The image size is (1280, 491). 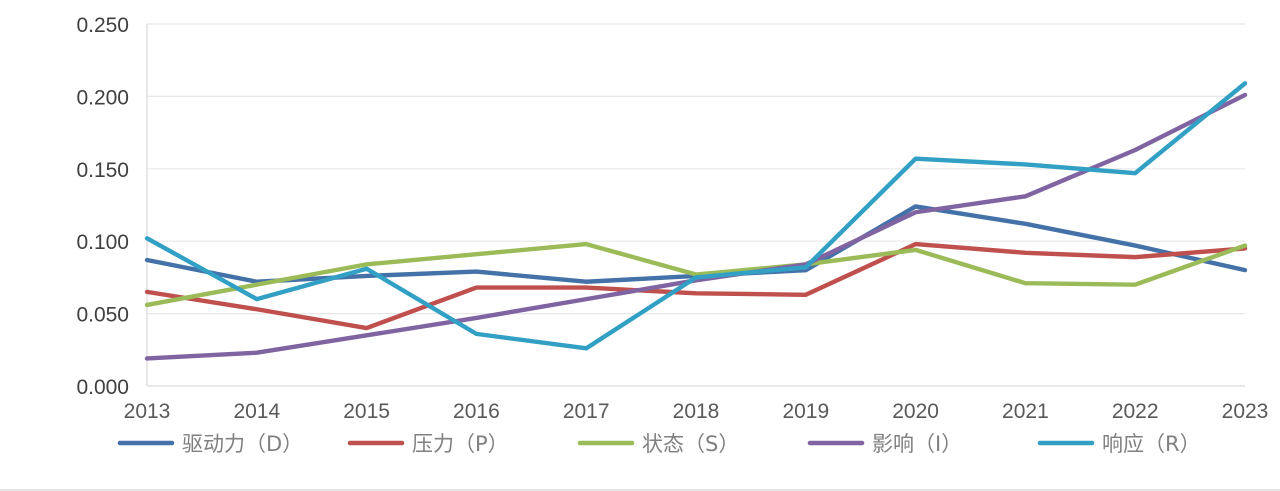 I want to click on bottom-divider, so click(x=640, y=490).